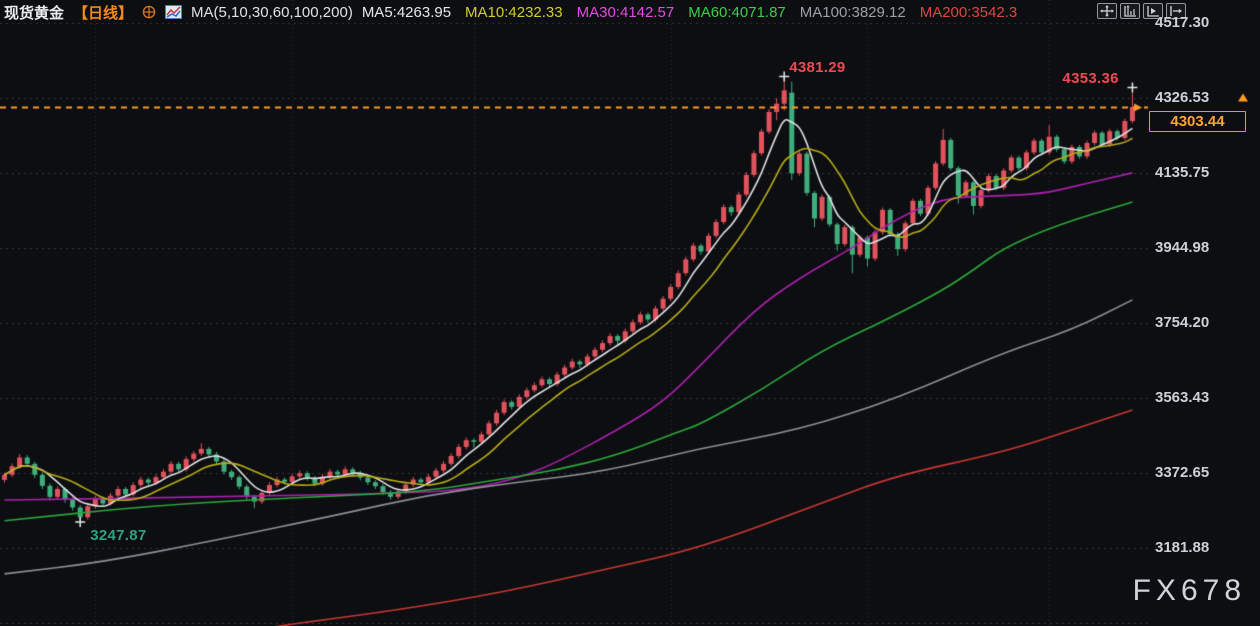  I want to click on move-tool-button, so click(1107, 11).